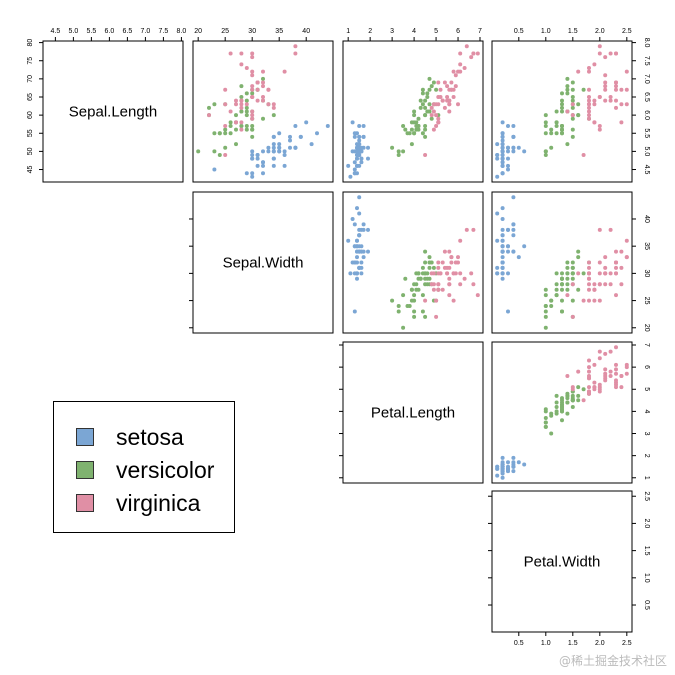 Image resolution: width=675 pixels, height=675 pixels. What do you see at coordinates (436, 31) in the screenshot?
I see `top-tick-label-2-4: 5` at bounding box center [436, 31].